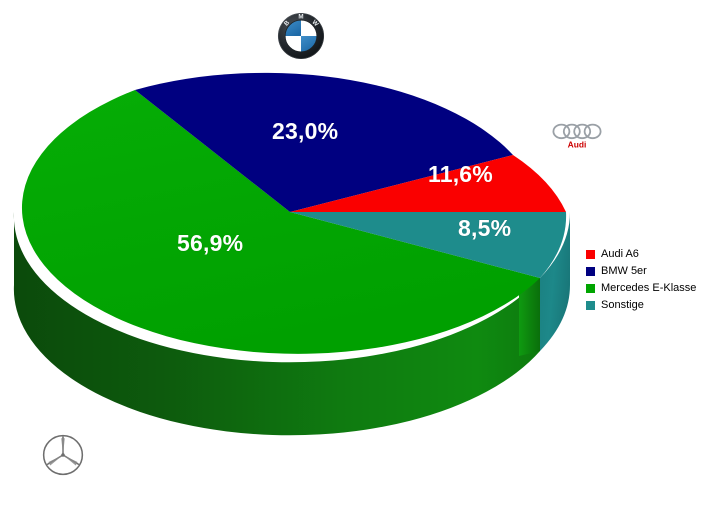 Image resolution: width=704 pixels, height=512 pixels. I want to click on slice-audi-top, so click(428, 183).